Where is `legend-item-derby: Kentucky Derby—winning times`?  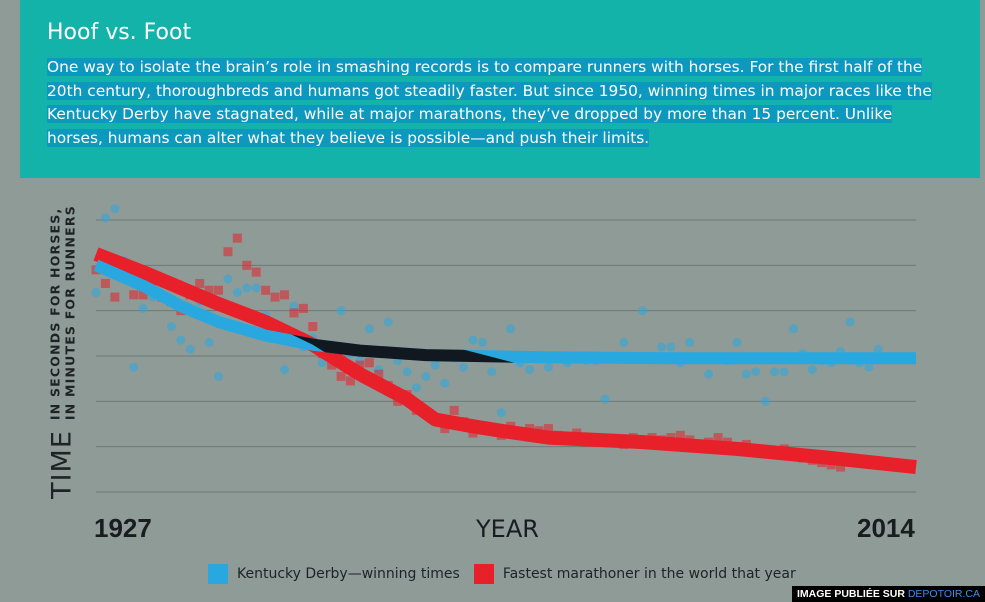 legend-item-derby: Kentucky Derby—winning times is located at coordinates (334, 574).